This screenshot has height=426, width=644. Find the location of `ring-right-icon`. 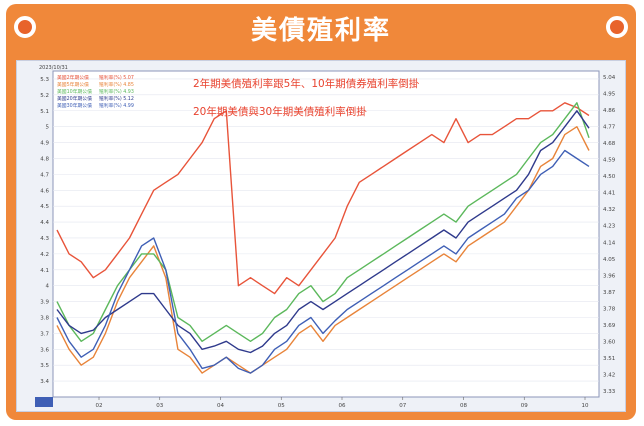

ring-right-icon is located at coordinates (617, 27).